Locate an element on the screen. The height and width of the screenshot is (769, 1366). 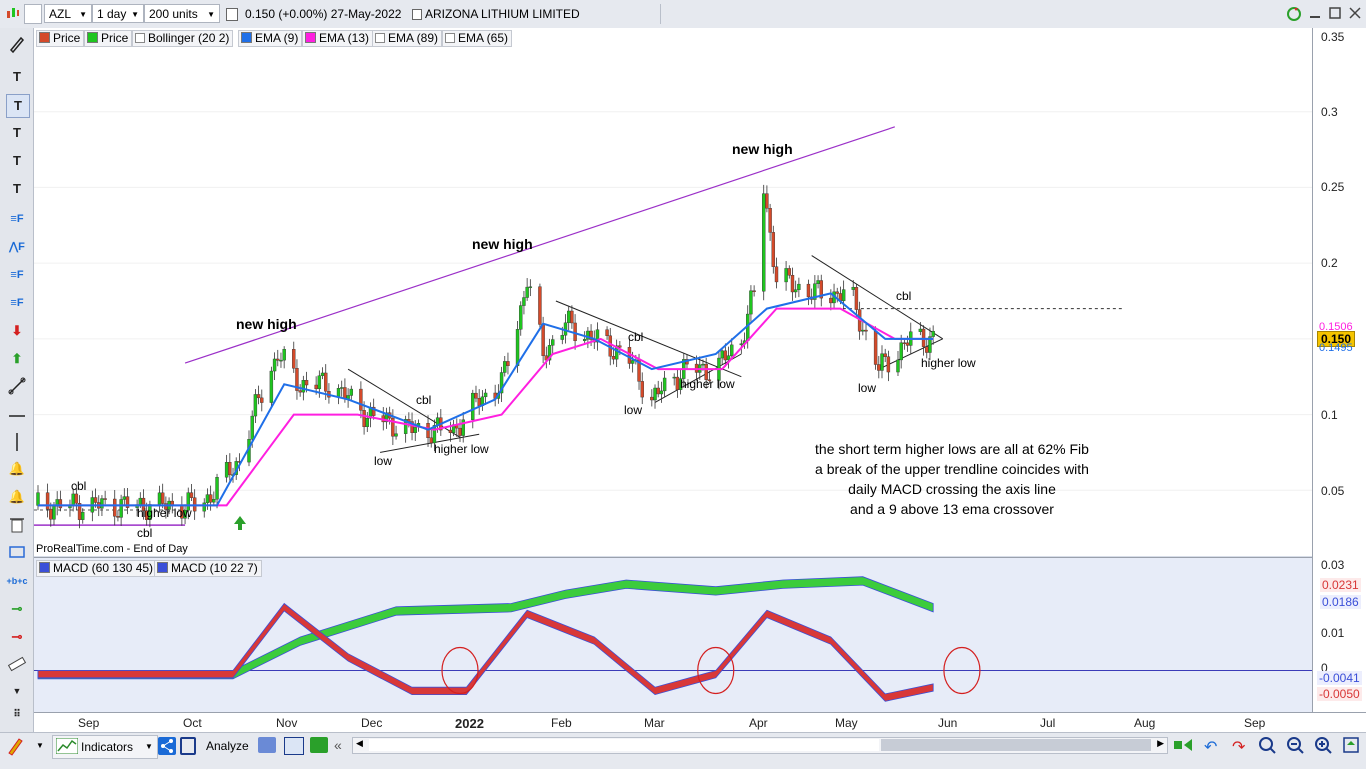
alert-bell-line-icon: 🔔 is located at coordinates (17, 496).